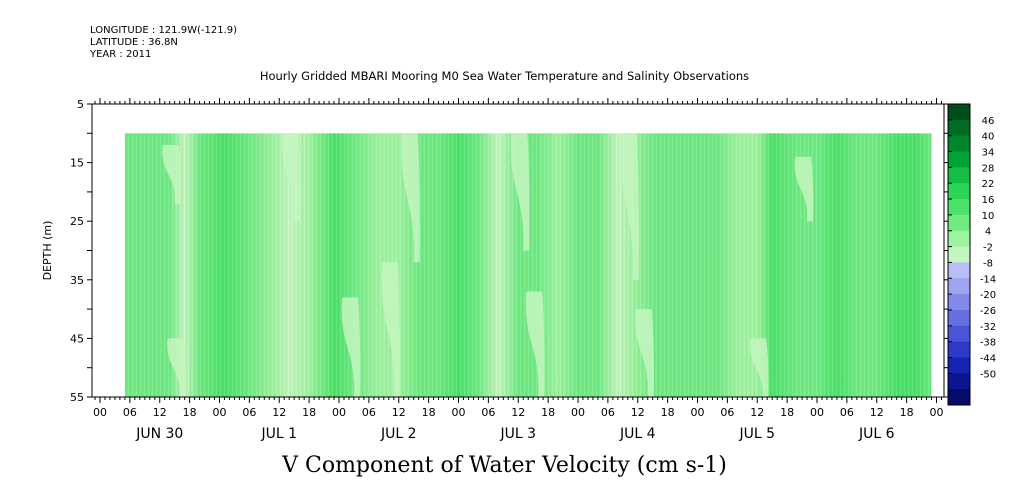  What do you see at coordinates (988, 200) in the screenshot?
I see `colorbar-label: 16` at bounding box center [988, 200].